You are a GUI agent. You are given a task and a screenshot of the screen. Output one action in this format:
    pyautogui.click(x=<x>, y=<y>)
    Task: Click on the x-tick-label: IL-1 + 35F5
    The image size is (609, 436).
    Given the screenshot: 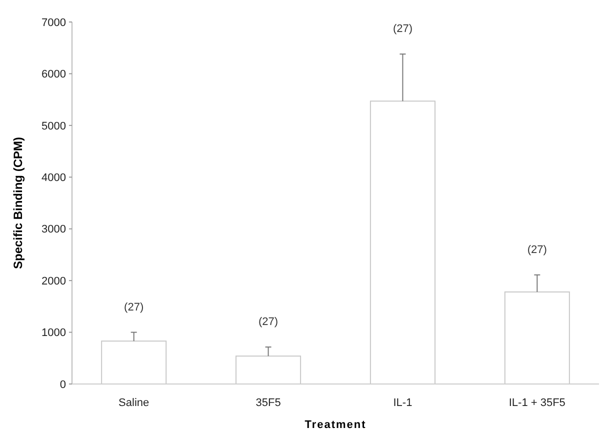 What is the action you would take?
    pyautogui.click(x=537, y=403)
    